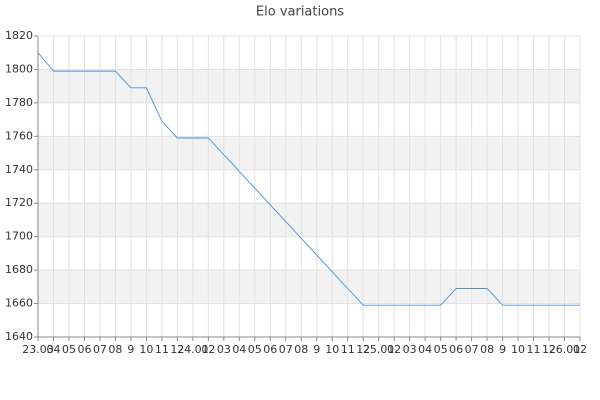 This screenshot has height=400, width=600. Describe the element at coordinates (193, 349) in the screenshot. I see `x-tick-label: 24.01` at that location.